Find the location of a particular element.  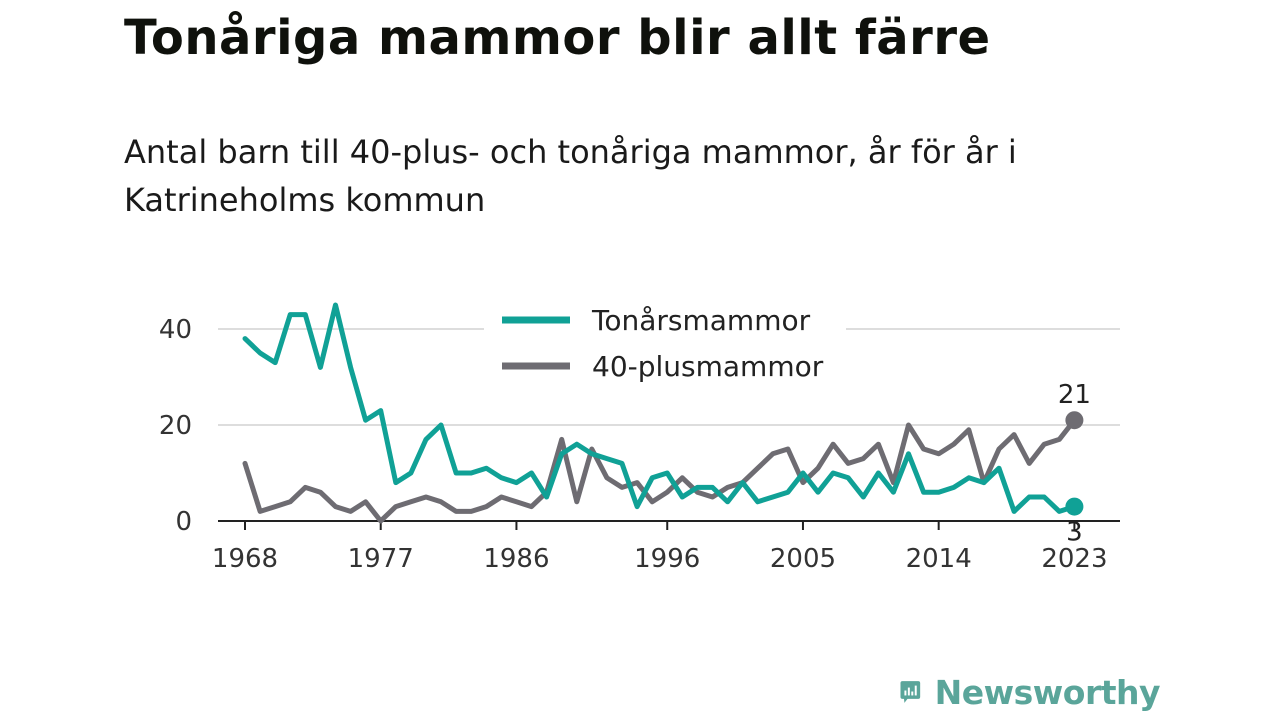

end-label-1: 21 is located at coordinates (1074, 395).